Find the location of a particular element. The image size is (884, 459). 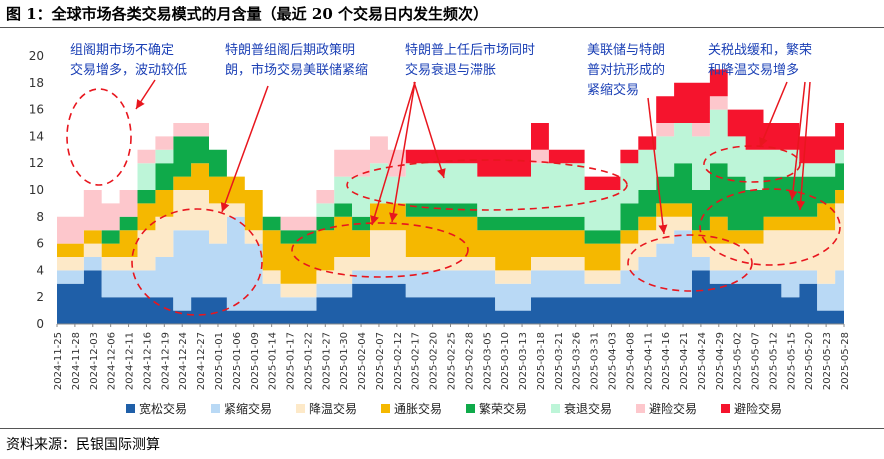

x-tick-label: 2025-04-29 is located at coordinates (720, 361).